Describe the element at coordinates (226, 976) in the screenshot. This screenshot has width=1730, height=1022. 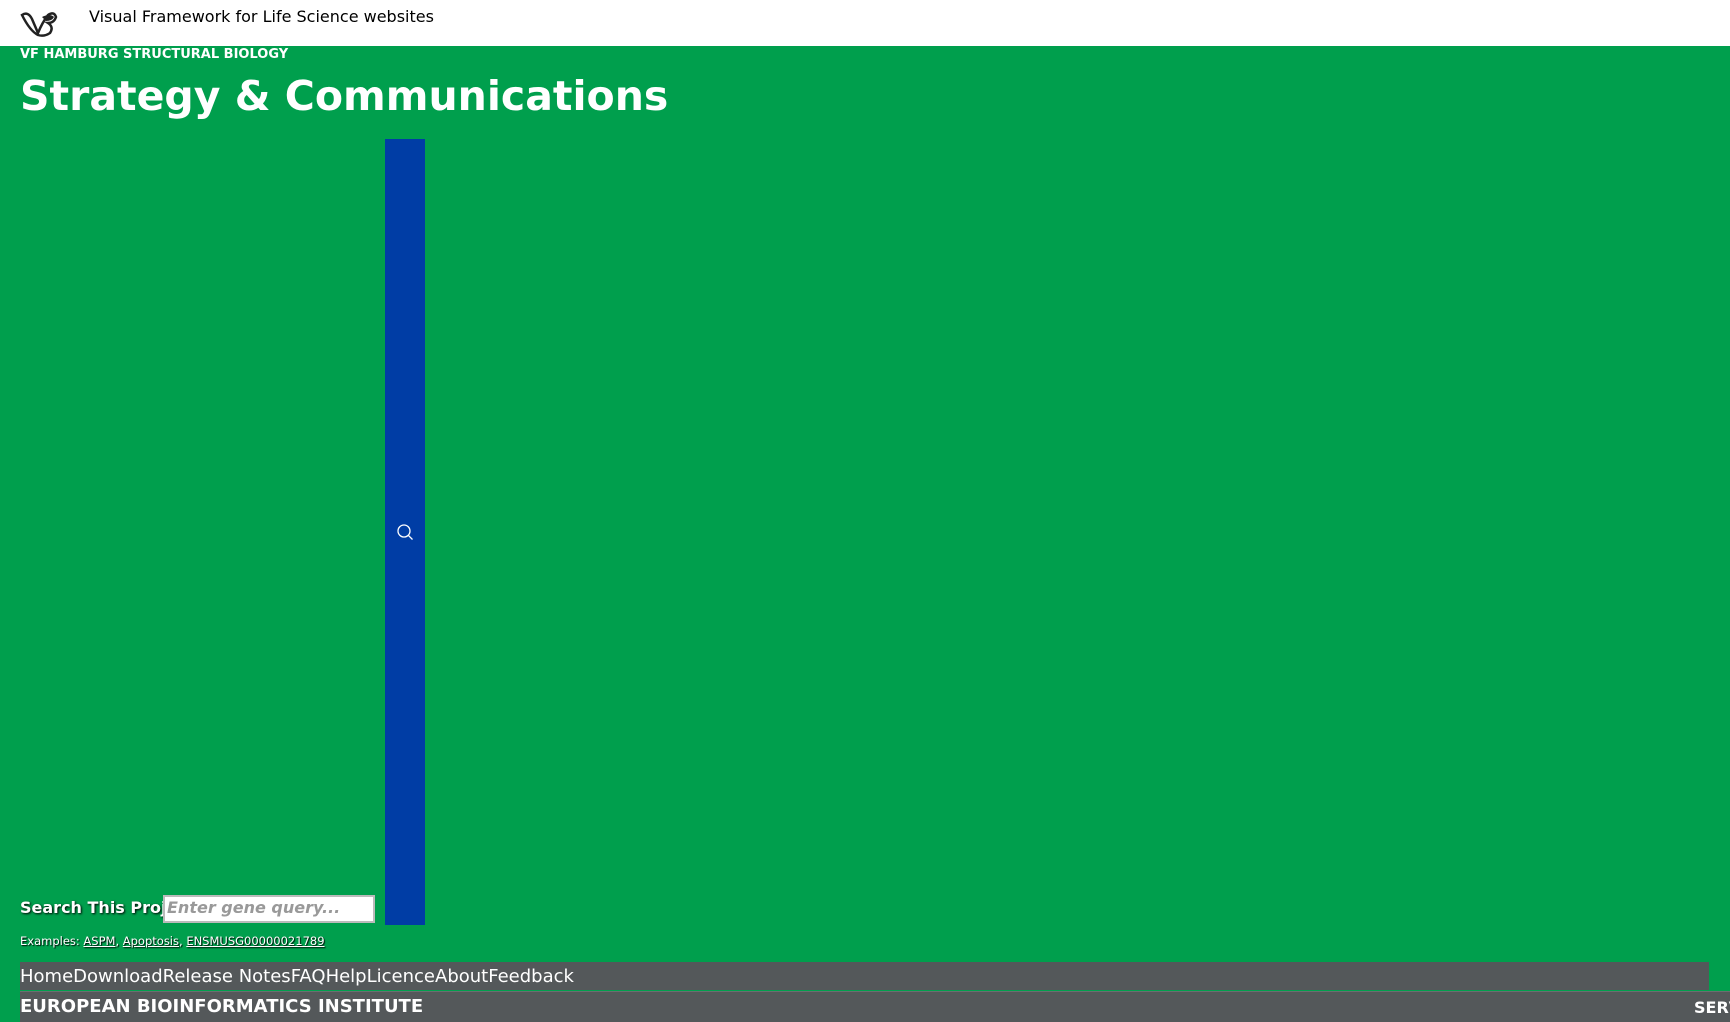
I see `nav-link: Release Notes` at that location.